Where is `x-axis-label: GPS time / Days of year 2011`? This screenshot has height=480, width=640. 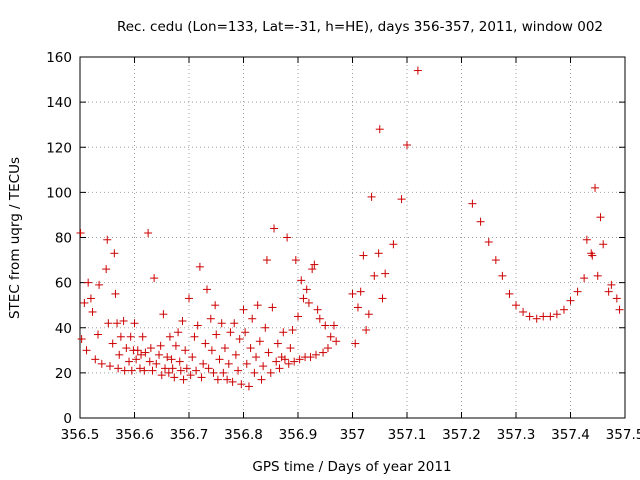 x-axis-label: GPS time / Days of year 2011 is located at coordinates (351, 467).